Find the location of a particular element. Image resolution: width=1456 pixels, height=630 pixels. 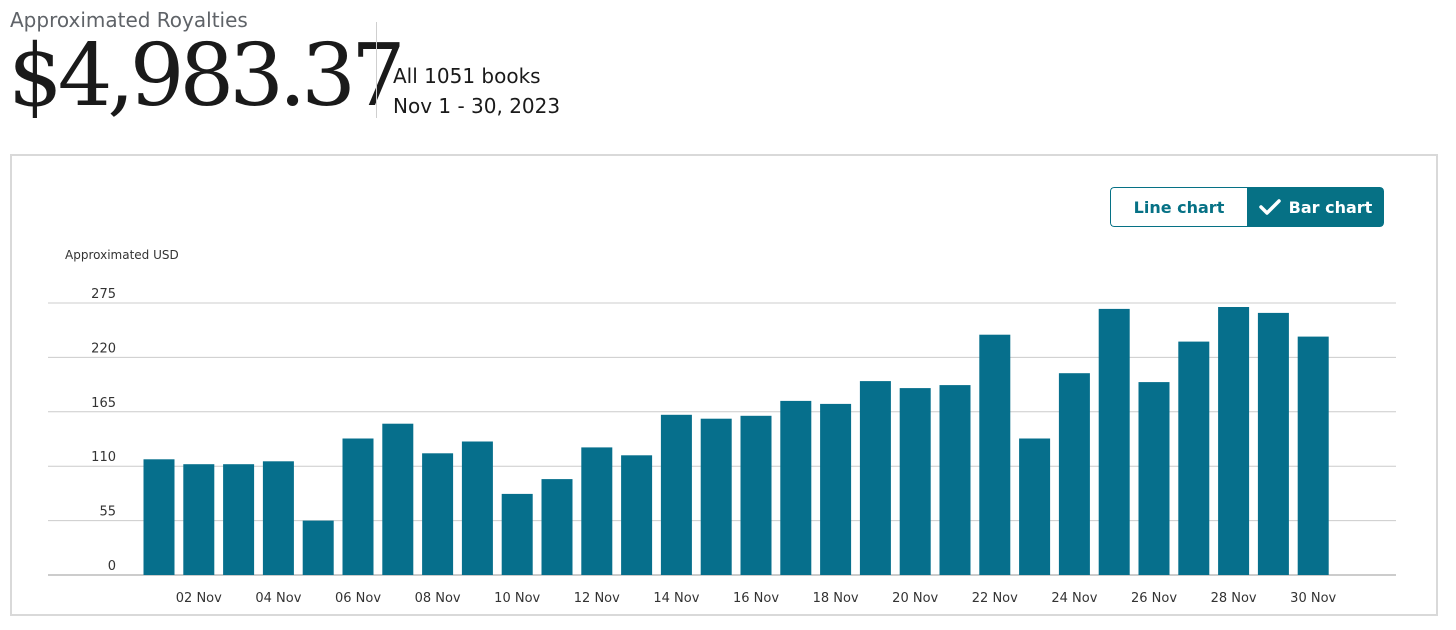

x-tick-label: 18 Nov is located at coordinates (836, 598).